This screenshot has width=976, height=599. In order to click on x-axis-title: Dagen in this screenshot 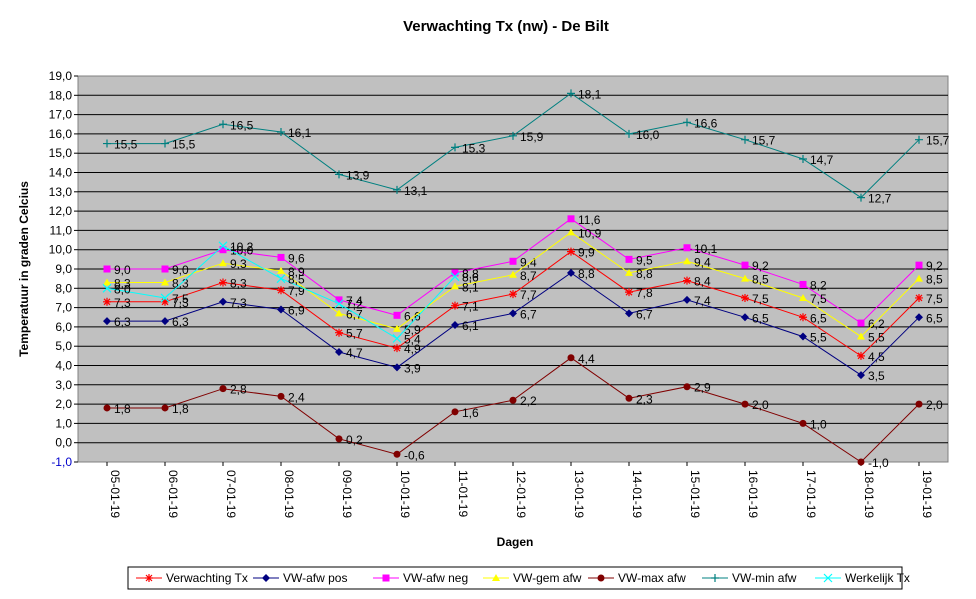, I will do `click(515, 542)`.